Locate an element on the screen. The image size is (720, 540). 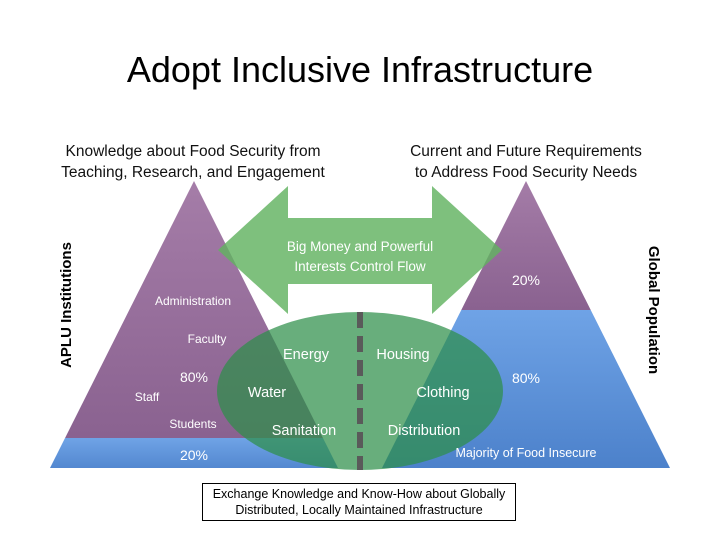
item-housing: Housing is located at coordinates (402, 355).